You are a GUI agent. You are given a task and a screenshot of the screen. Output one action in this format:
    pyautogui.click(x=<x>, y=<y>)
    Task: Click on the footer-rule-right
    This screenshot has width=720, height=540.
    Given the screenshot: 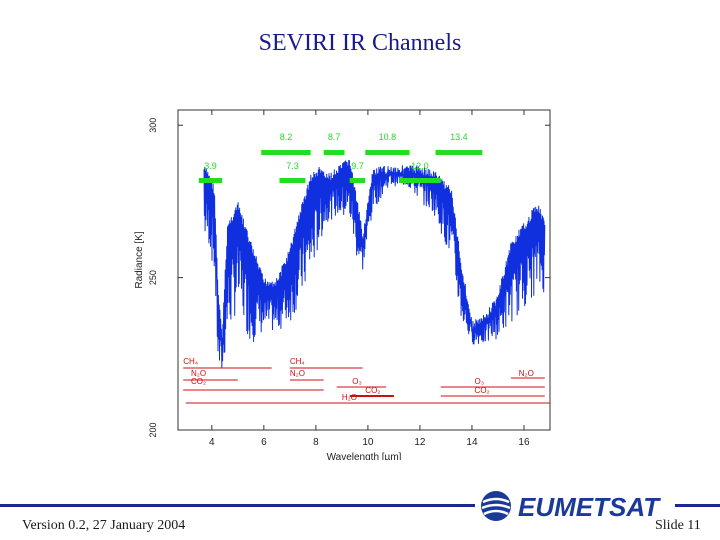 What is the action you would take?
    pyautogui.click(x=697, y=505)
    